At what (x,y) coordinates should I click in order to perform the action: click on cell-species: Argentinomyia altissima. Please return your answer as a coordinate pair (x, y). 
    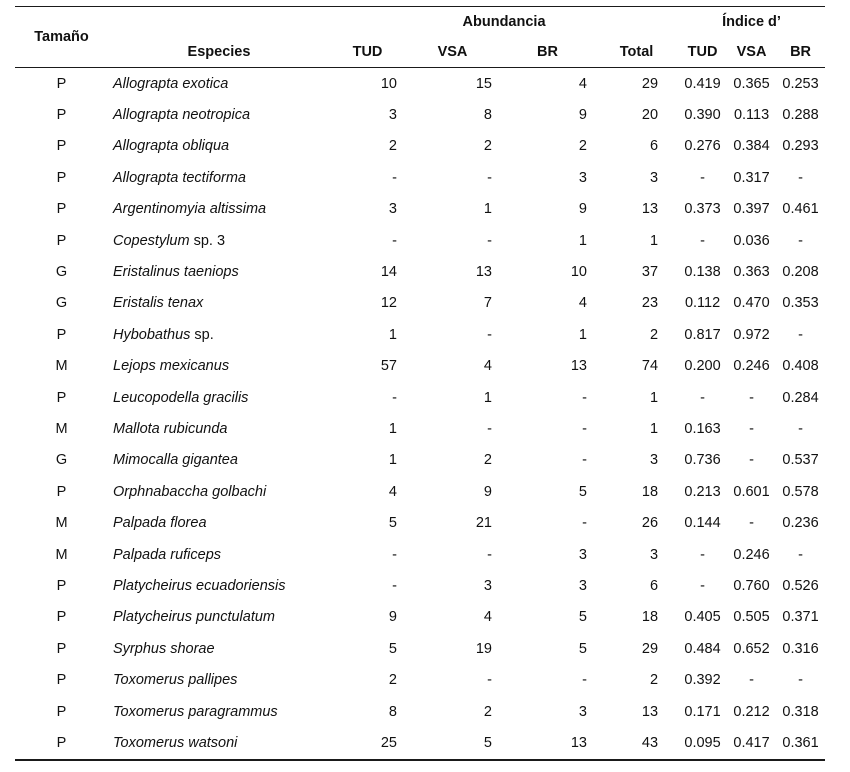
    Looking at the image, I should click on (219, 209).